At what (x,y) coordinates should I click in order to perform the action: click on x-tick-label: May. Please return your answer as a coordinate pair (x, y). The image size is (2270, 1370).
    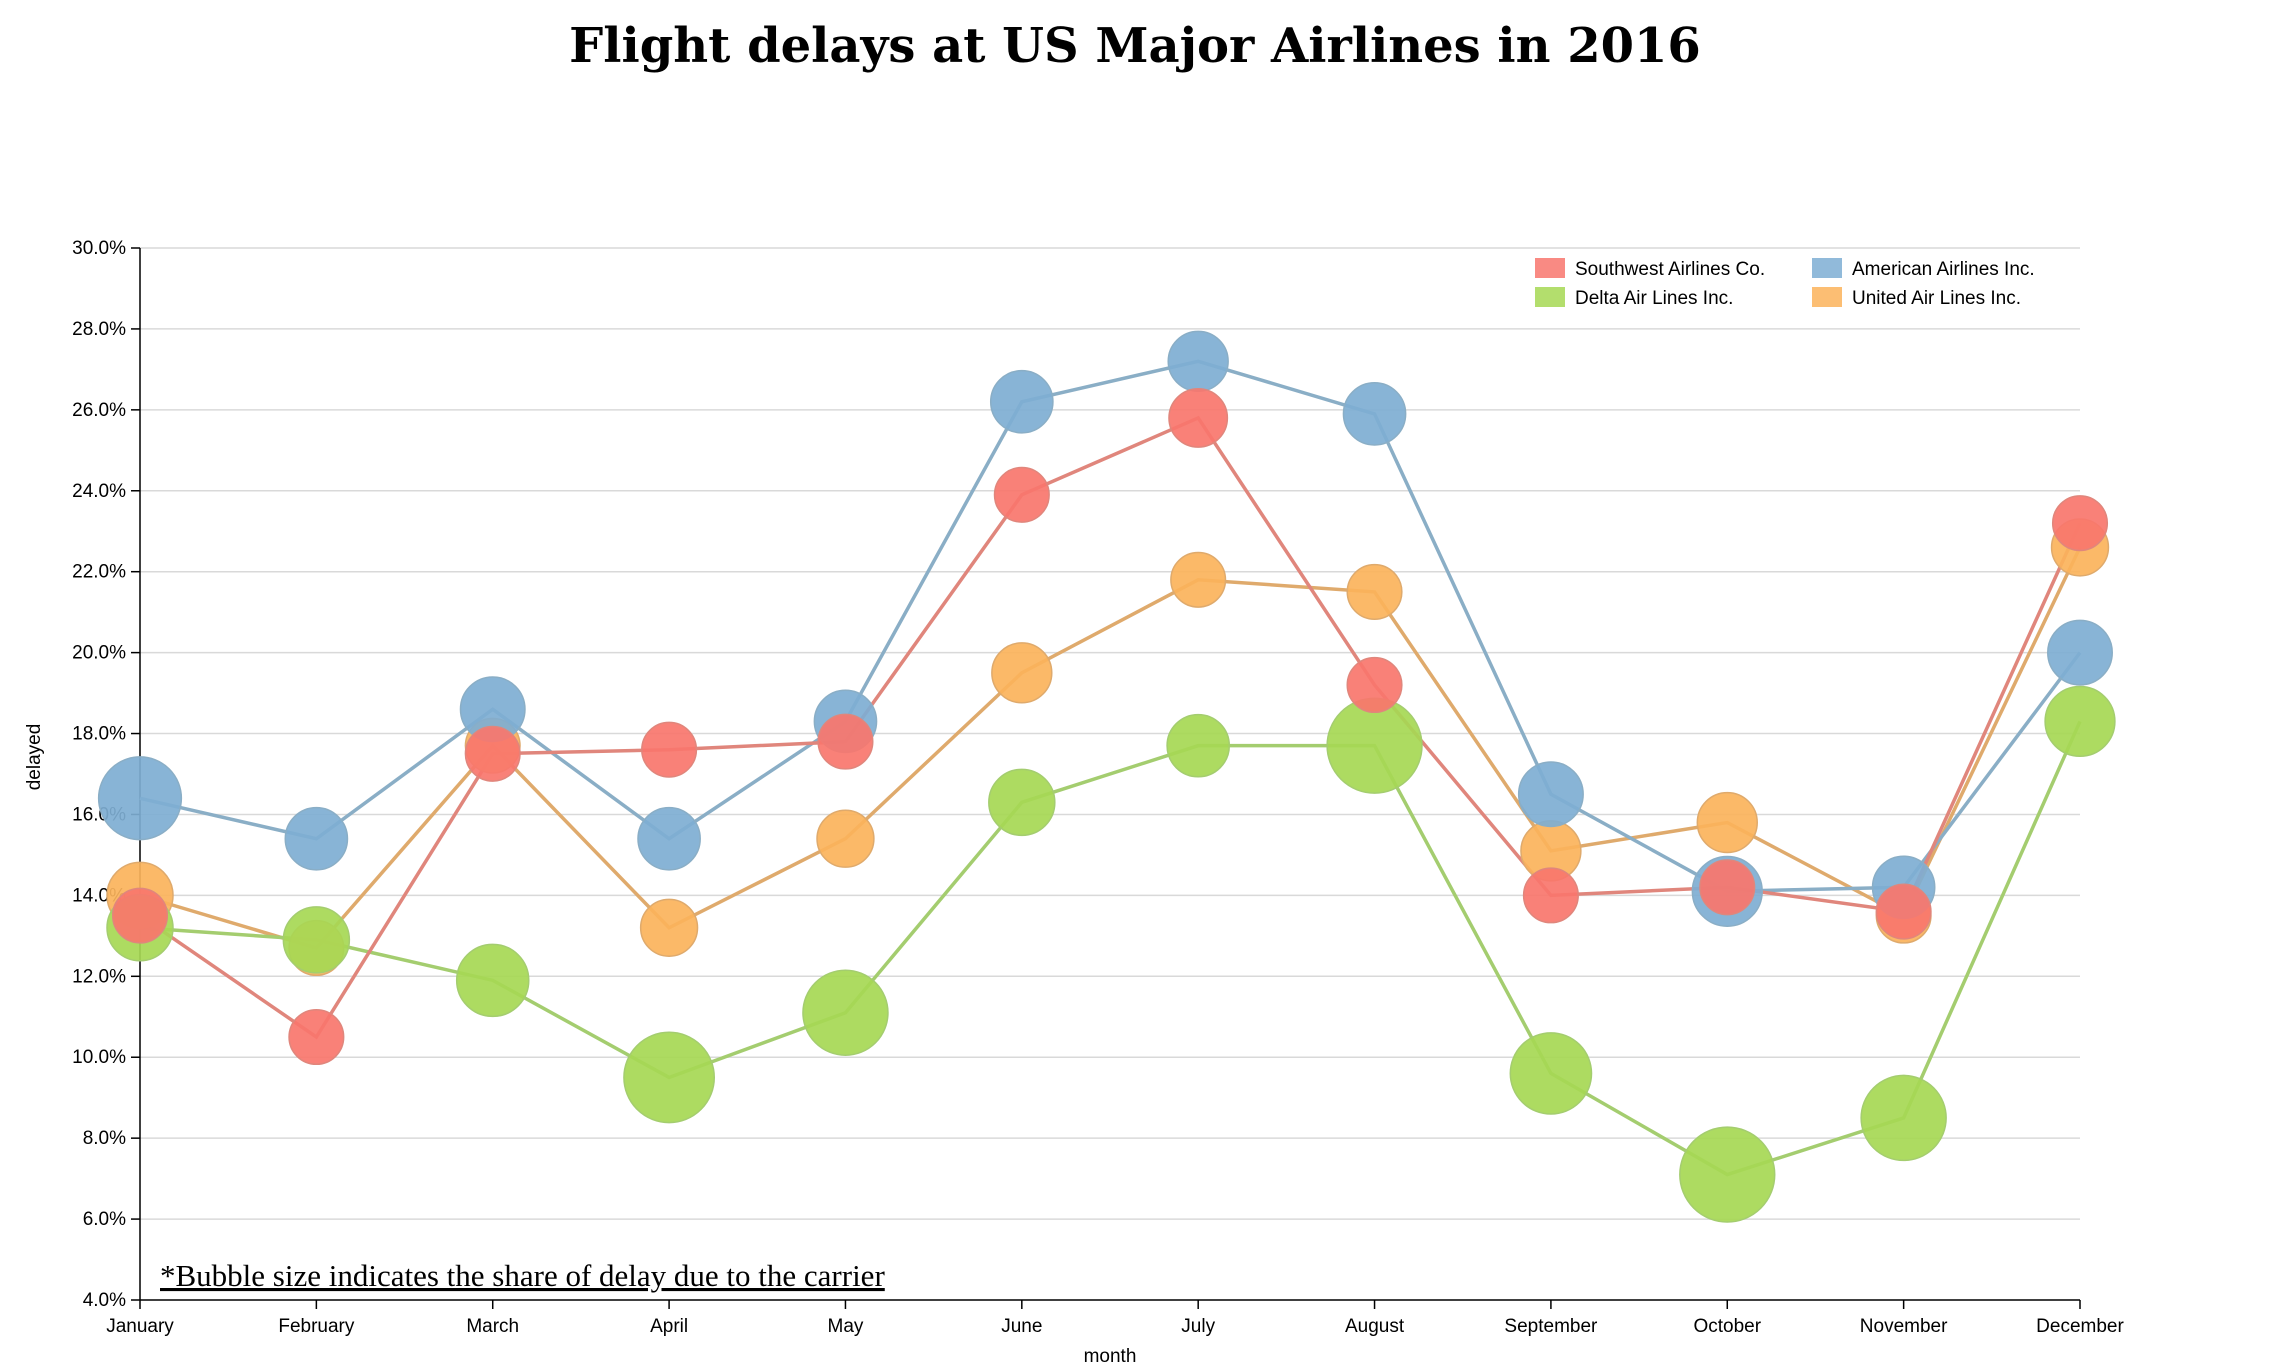
    Looking at the image, I should click on (846, 1326).